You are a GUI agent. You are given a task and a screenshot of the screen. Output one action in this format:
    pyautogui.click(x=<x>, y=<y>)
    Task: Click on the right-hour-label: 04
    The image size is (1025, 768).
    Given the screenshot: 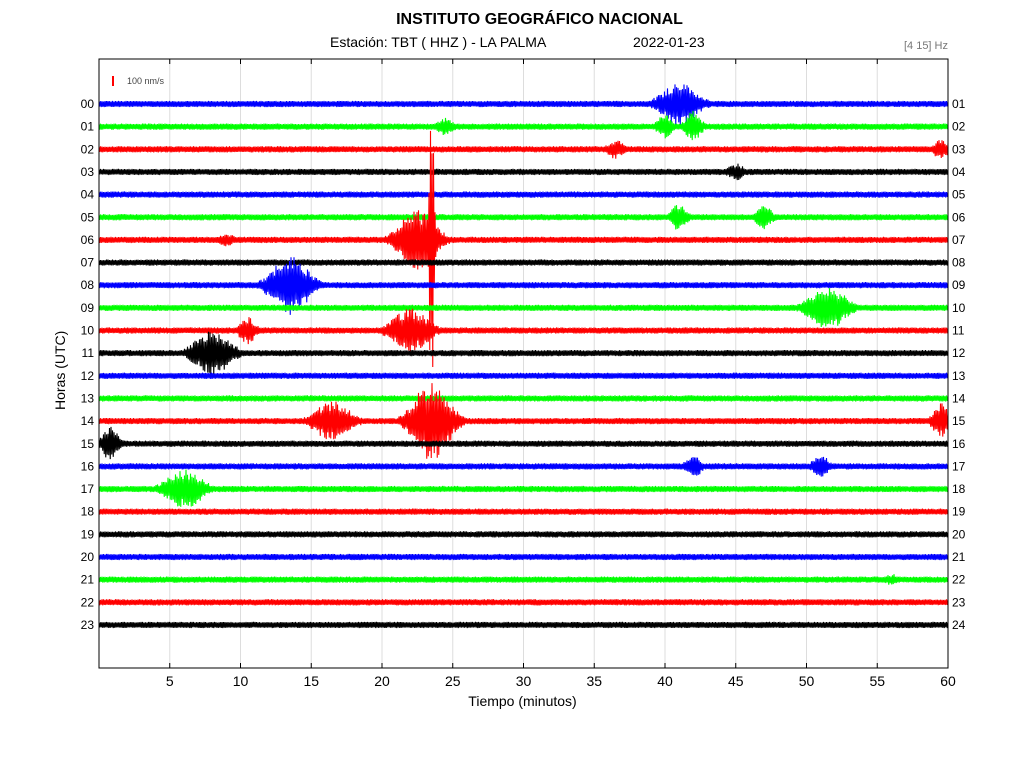 What is the action you would take?
    pyautogui.click(x=959, y=172)
    